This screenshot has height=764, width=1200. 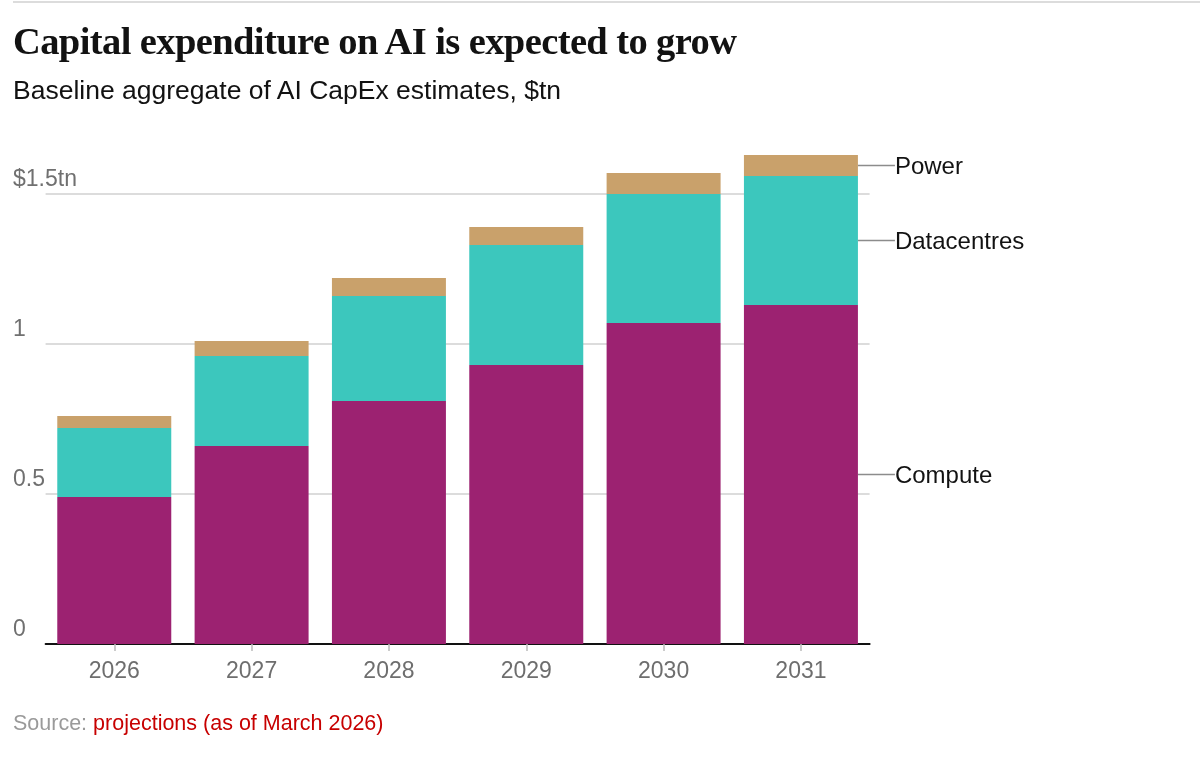 I want to click on x-tick-label: 2030, so click(x=664, y=669).